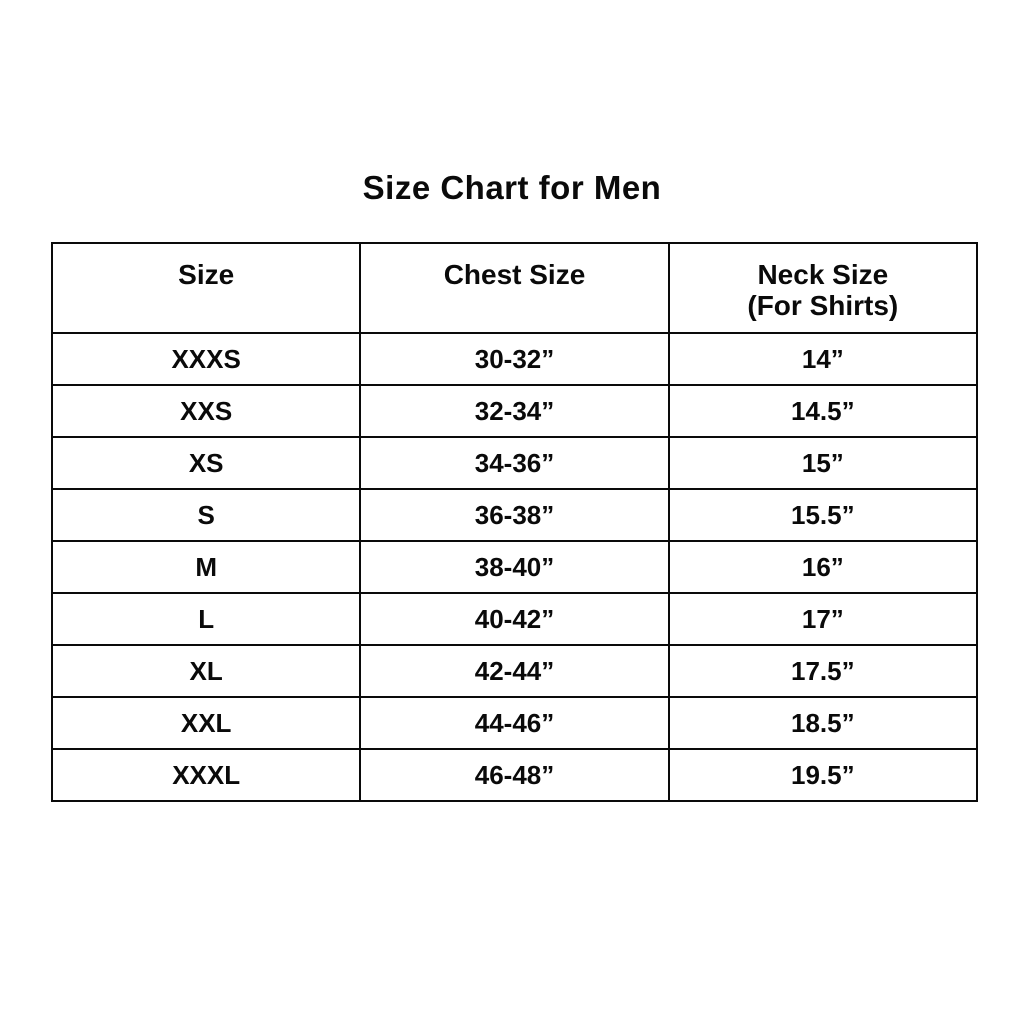 This screenshot has height=1024, width=1024. I want to click on cell-chest: 34-36”, so click(514, 463).